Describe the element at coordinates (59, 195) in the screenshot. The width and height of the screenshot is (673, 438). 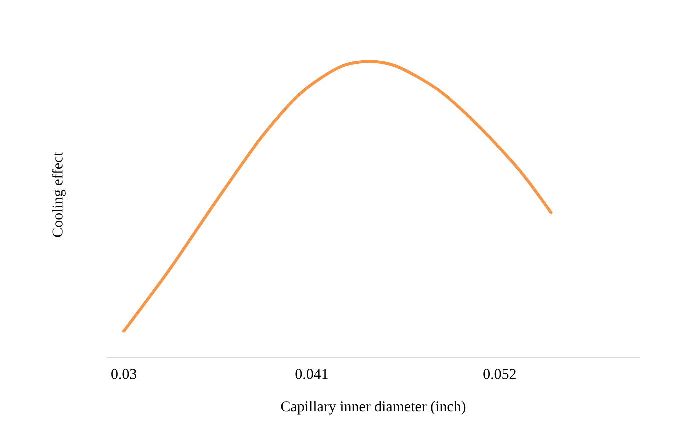
I see `y-axis-title: Cooling effect` at that location.